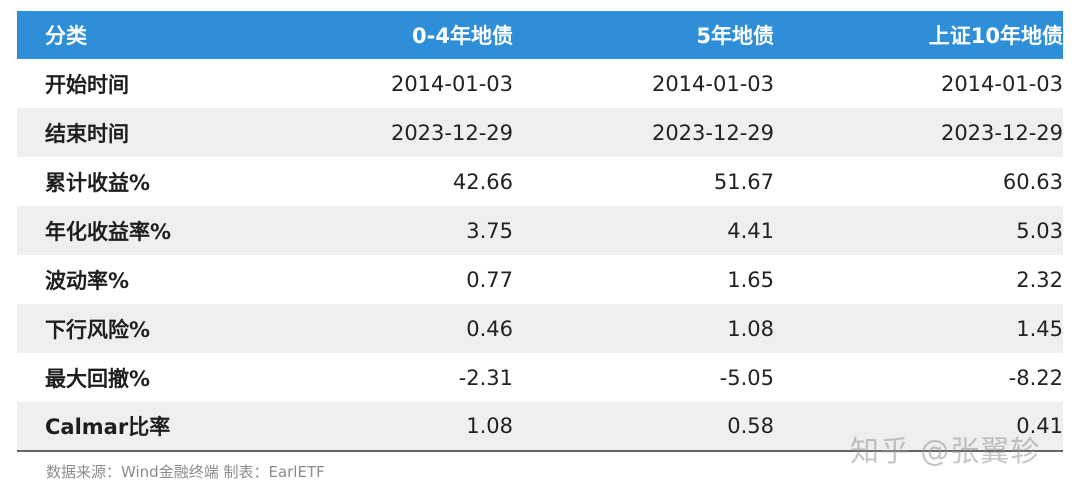 This screenshot has height=492, width=1080. Describe the element at coordinates (98, 329) in the screenshot. I see `row-label-downside-risk: 下行风险%` at that location.